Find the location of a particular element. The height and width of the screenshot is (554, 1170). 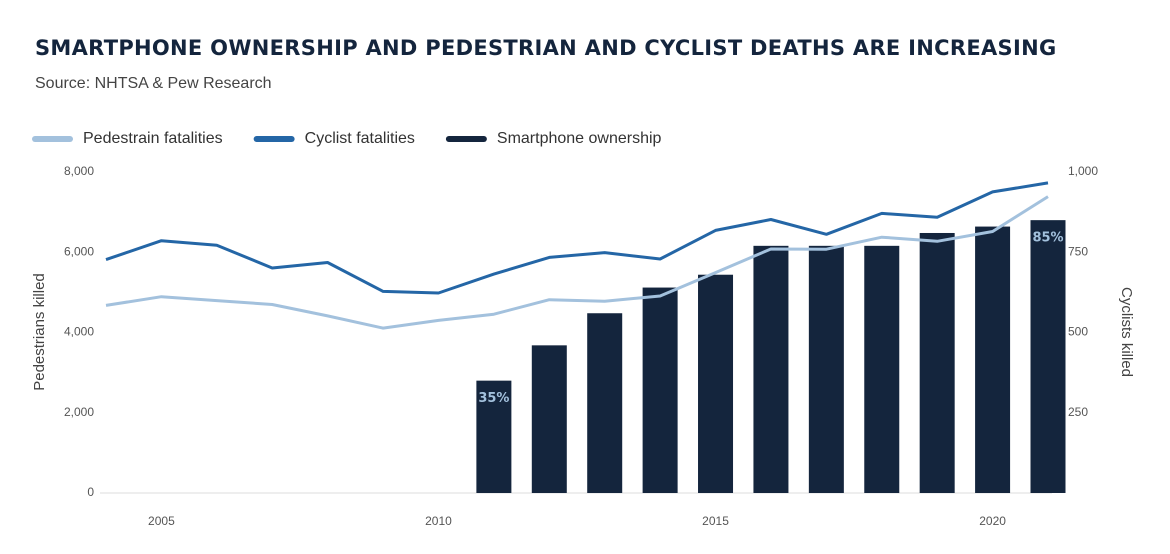

y2-tick-label: 500 is located at coordinates (1078, 332).